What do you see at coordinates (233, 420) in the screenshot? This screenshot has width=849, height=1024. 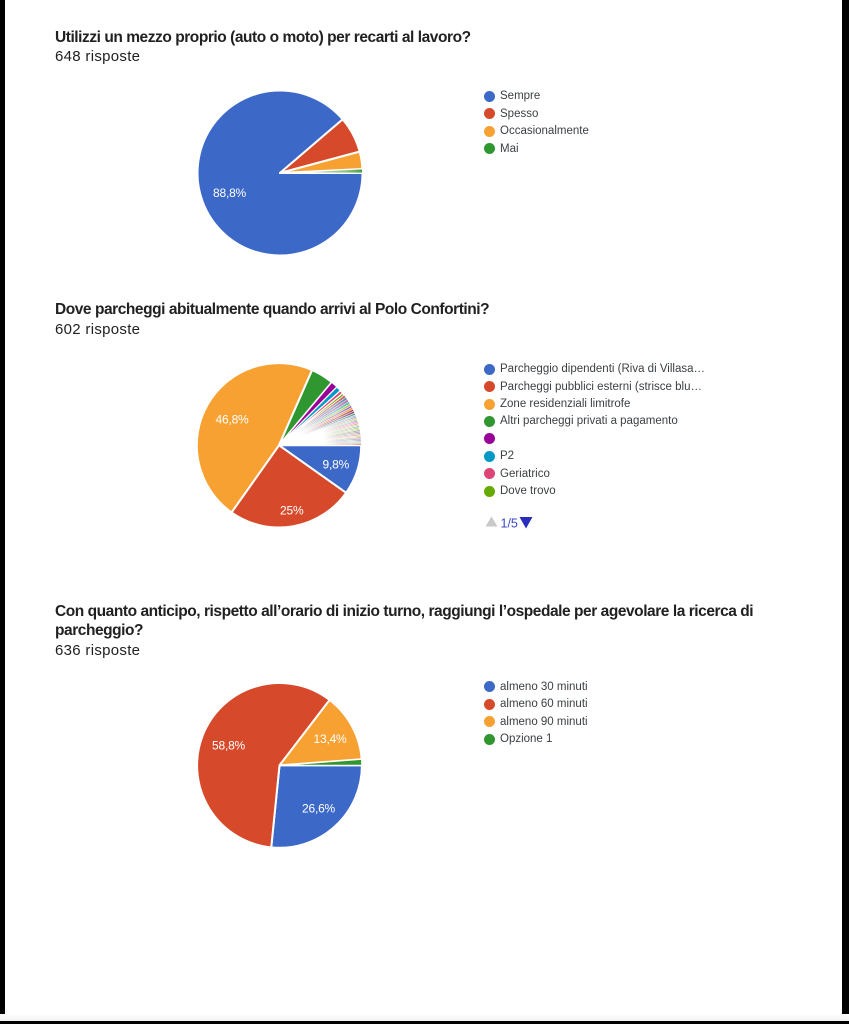 I see `svg-text: 46,8%` at bounding box center [233, 420].